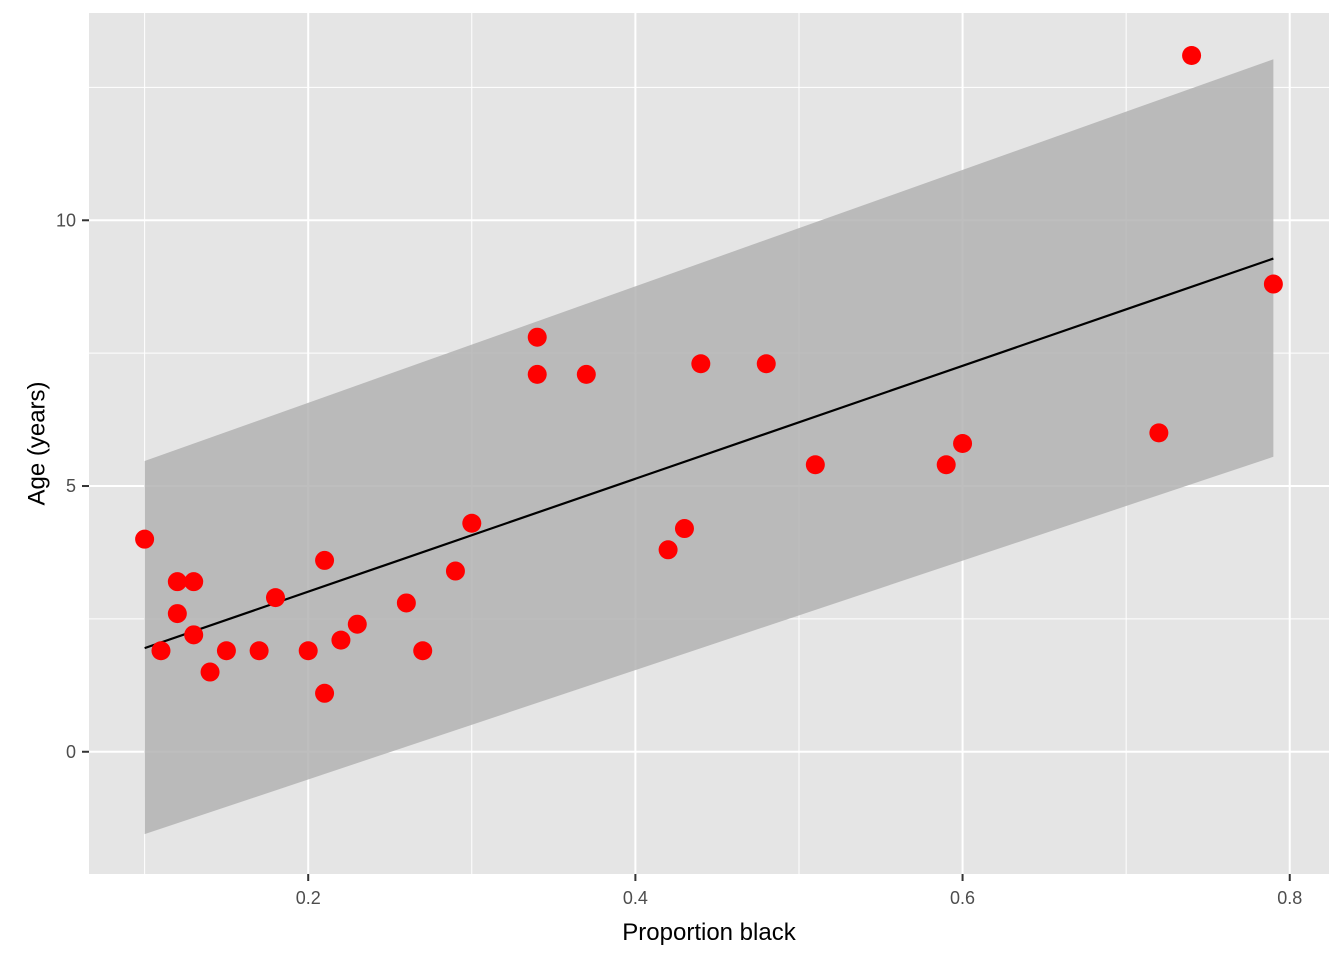  I want to click on x-tick-label: 0.6, so click(962, 898).